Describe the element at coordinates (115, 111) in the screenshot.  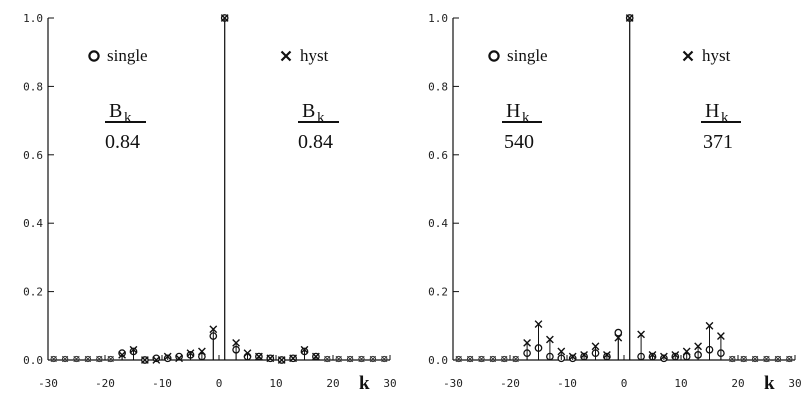
I see `fraction-numerator: B` at that location.